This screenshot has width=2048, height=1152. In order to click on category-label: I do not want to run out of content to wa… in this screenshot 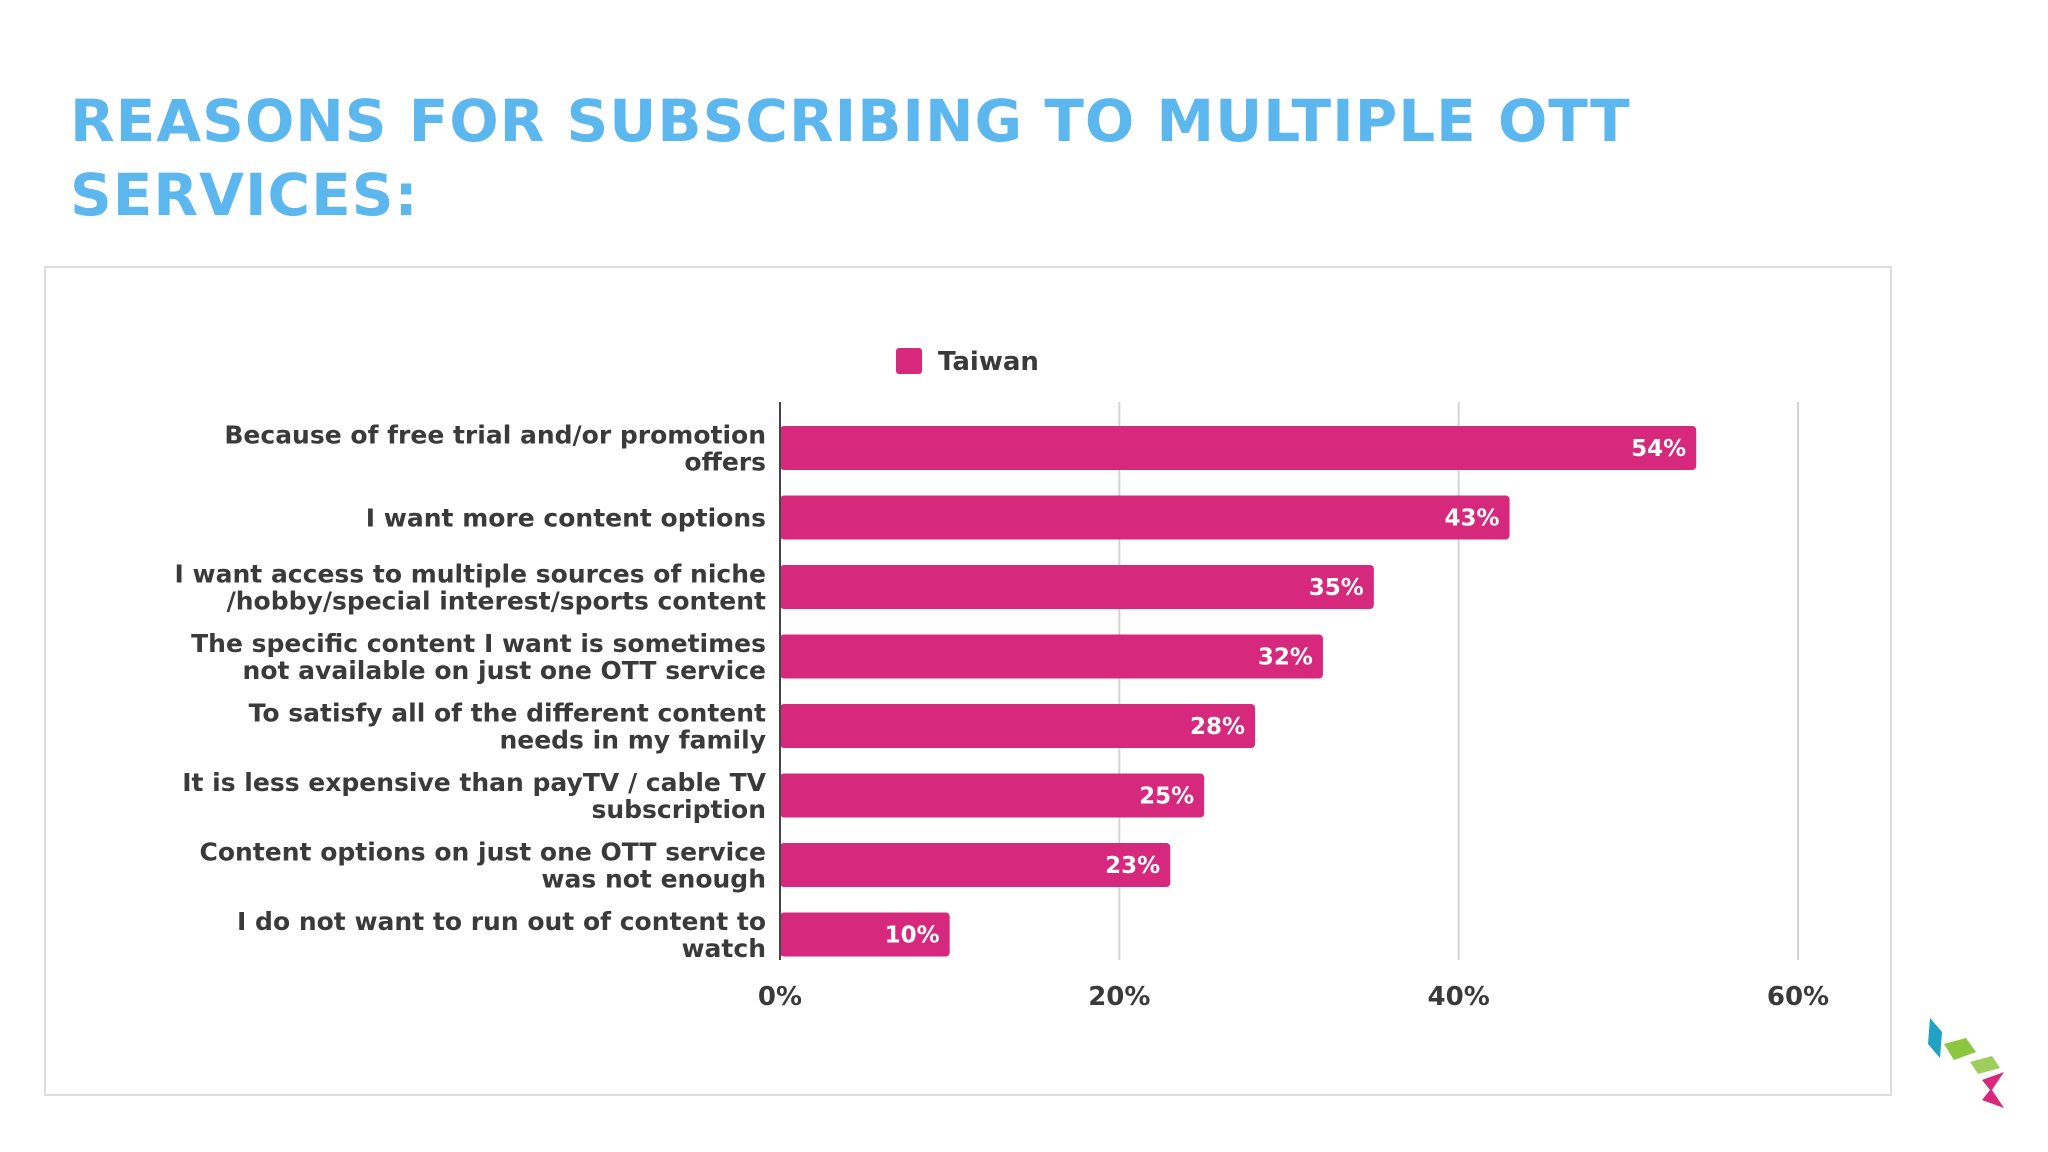, I will do `click(501, 935)`.